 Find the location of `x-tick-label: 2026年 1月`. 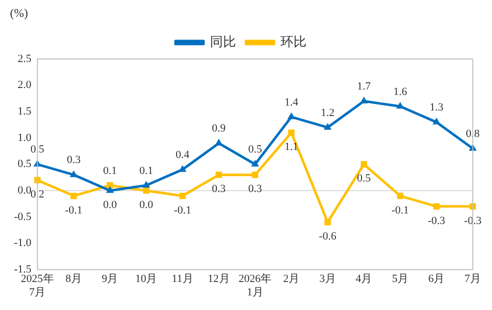

x-tick-label: 2026年 1月 is located at coordinates (255, 285).